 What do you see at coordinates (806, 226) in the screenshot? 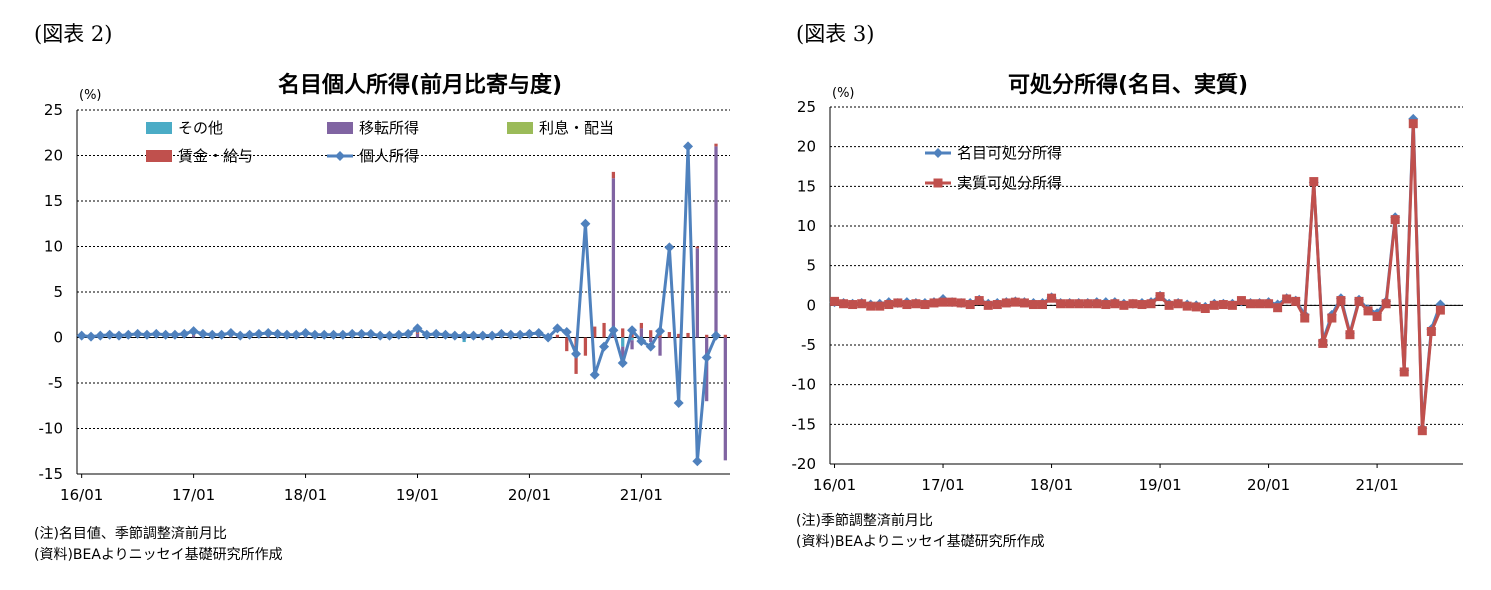
I see `y-tick-label: 10` at bounding box center [806, 226].